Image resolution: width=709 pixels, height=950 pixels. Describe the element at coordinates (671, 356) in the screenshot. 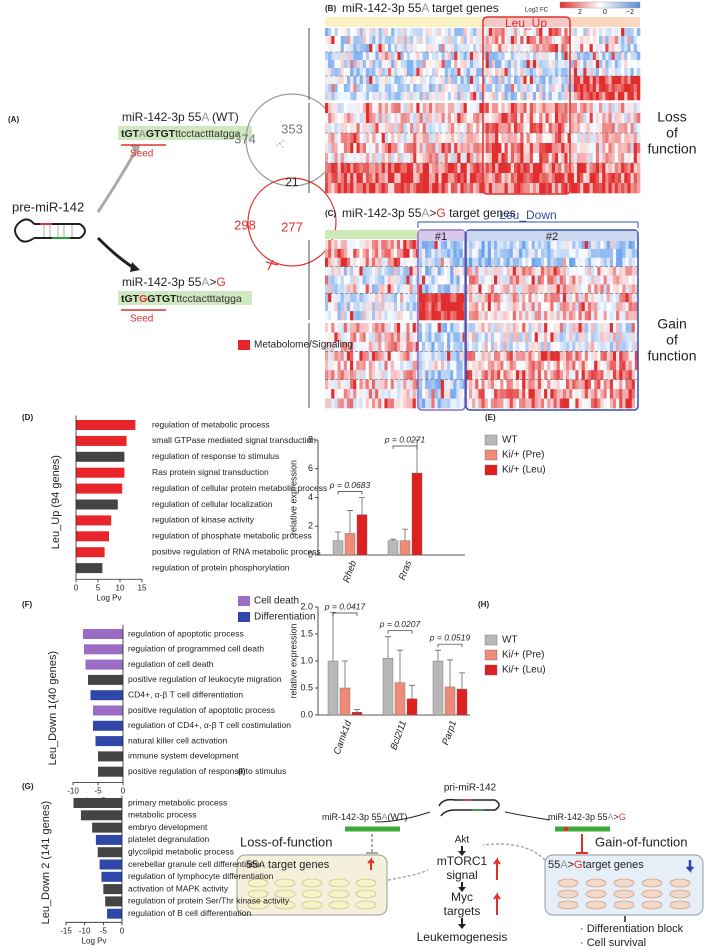

I see `side-text: function` at that location.